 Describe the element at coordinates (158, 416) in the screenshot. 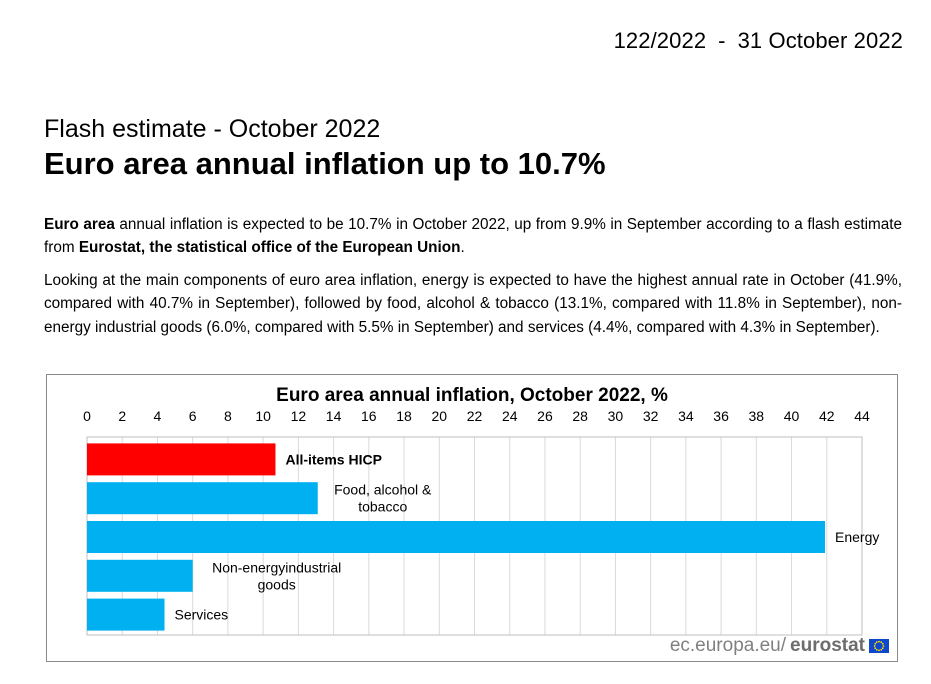

I see `x-tick-label: 4` at that location.